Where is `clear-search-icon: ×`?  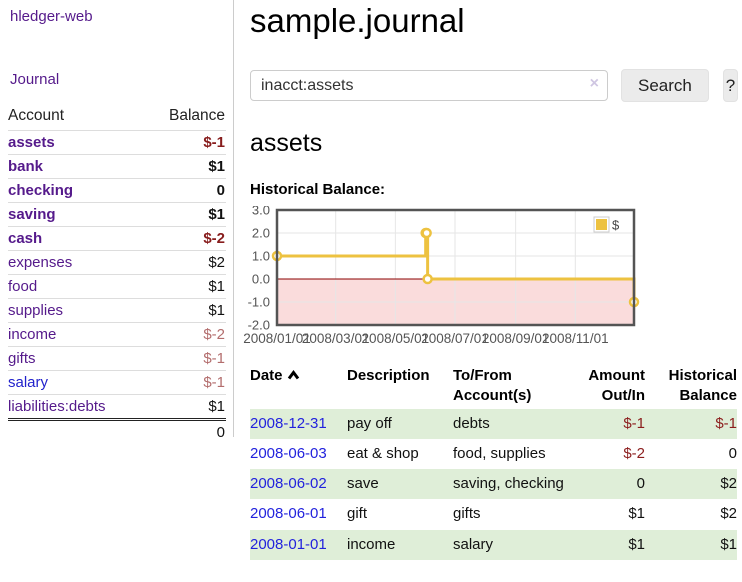
clear-search-icon: × is located at coordinates (594, 83).